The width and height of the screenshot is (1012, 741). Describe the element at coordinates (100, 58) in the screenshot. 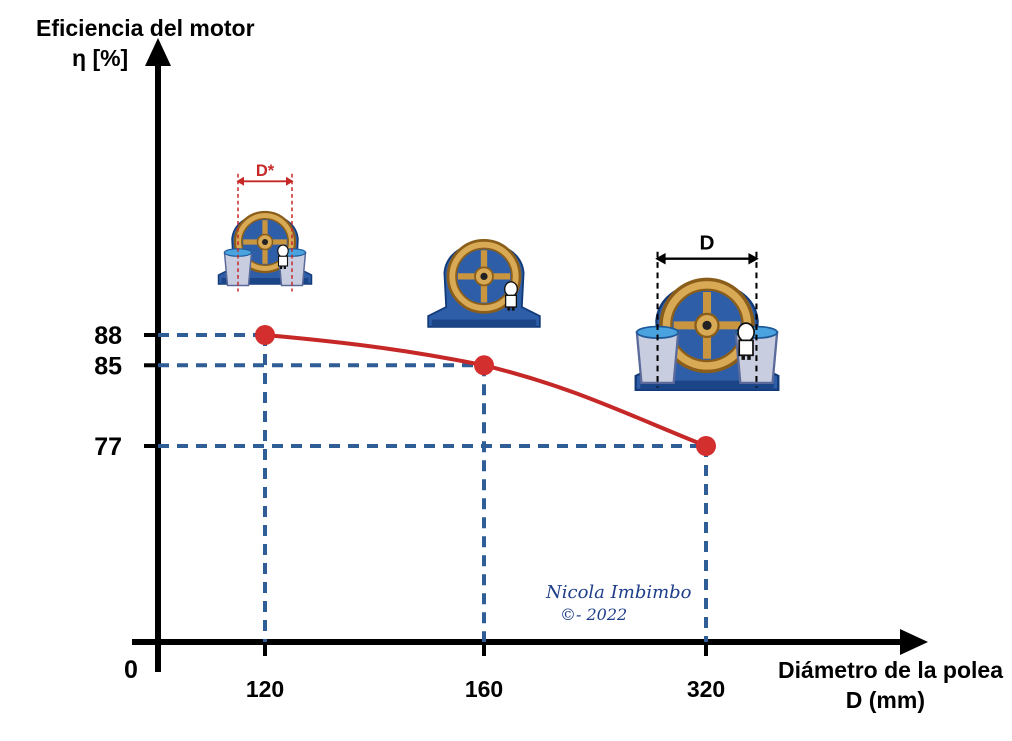

I see `y-axis-label-line2: η [%]` at that location.